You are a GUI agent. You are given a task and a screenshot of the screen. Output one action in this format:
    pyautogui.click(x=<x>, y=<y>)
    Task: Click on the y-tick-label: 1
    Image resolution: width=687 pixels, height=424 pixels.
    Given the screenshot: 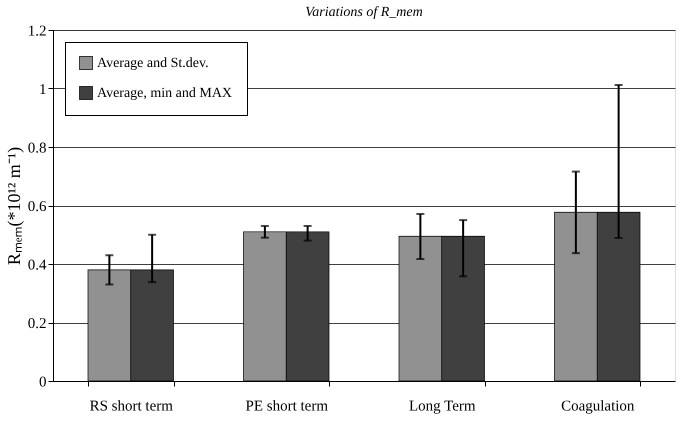 What is the action you would take?
    pyautogui.click(x=42, y=90)
    